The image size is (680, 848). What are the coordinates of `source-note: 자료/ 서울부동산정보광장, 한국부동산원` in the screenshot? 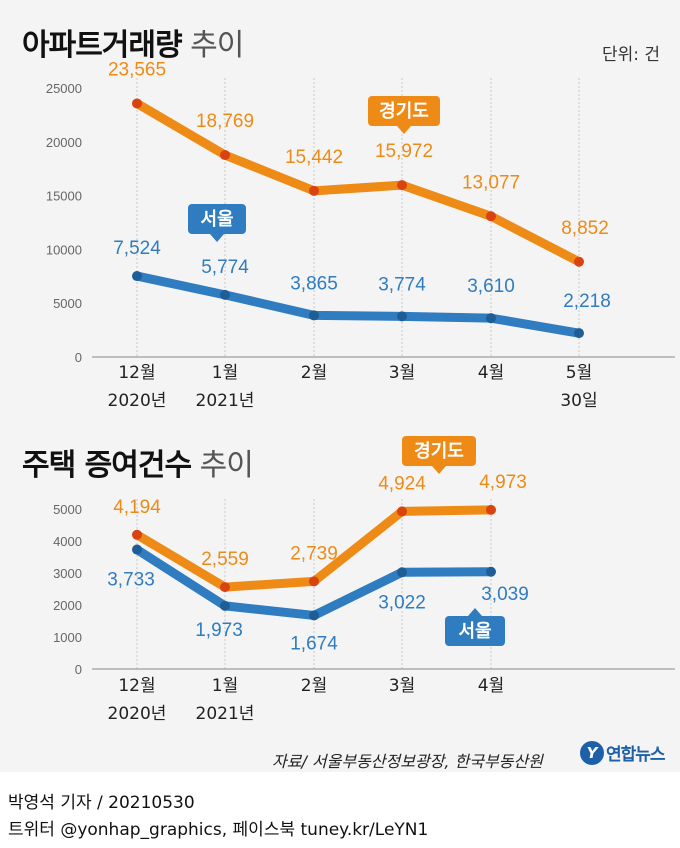 It's located at (407, 761).